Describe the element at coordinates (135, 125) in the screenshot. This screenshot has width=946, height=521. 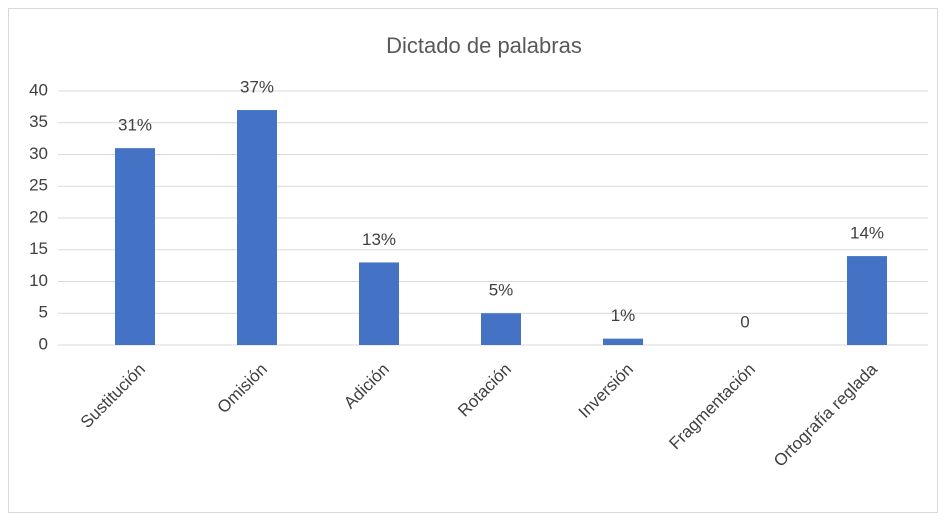
I see `value-label: 31%` at that location.